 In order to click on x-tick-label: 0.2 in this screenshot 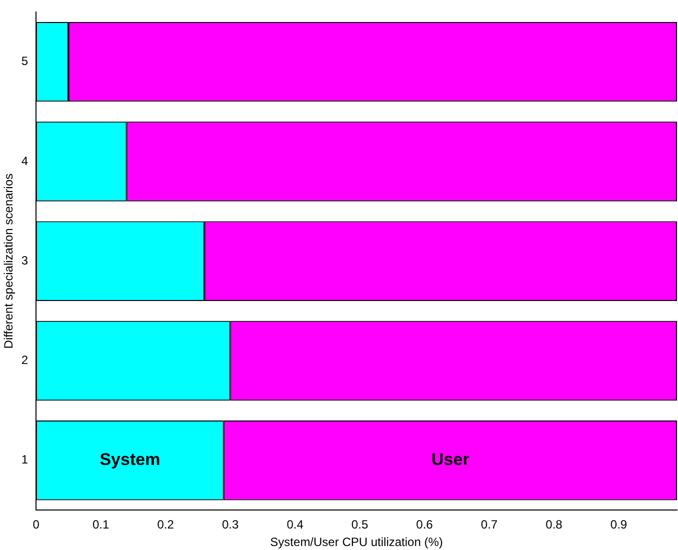, I will do `click(165, 525)`.